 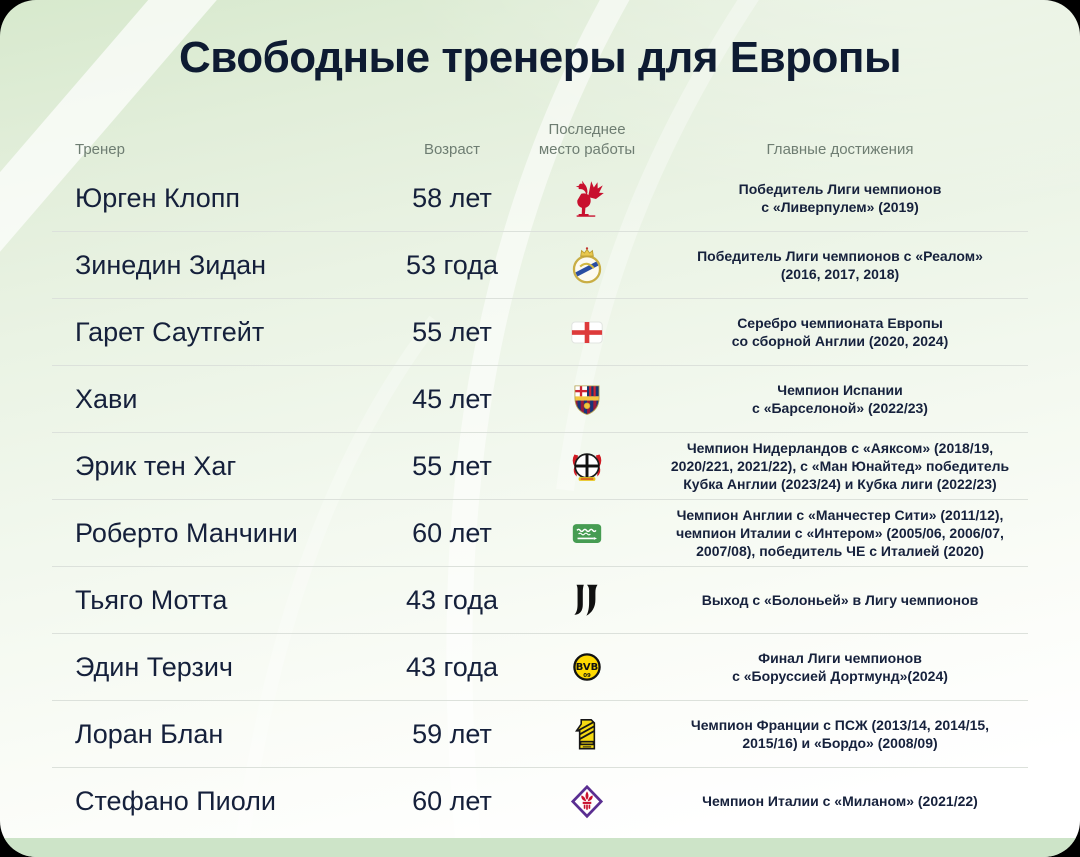 What do you see at coordinates (587, 265) in the screenshot?
I see `real-madrid-logo-icon` at bounding box center [587, 265].